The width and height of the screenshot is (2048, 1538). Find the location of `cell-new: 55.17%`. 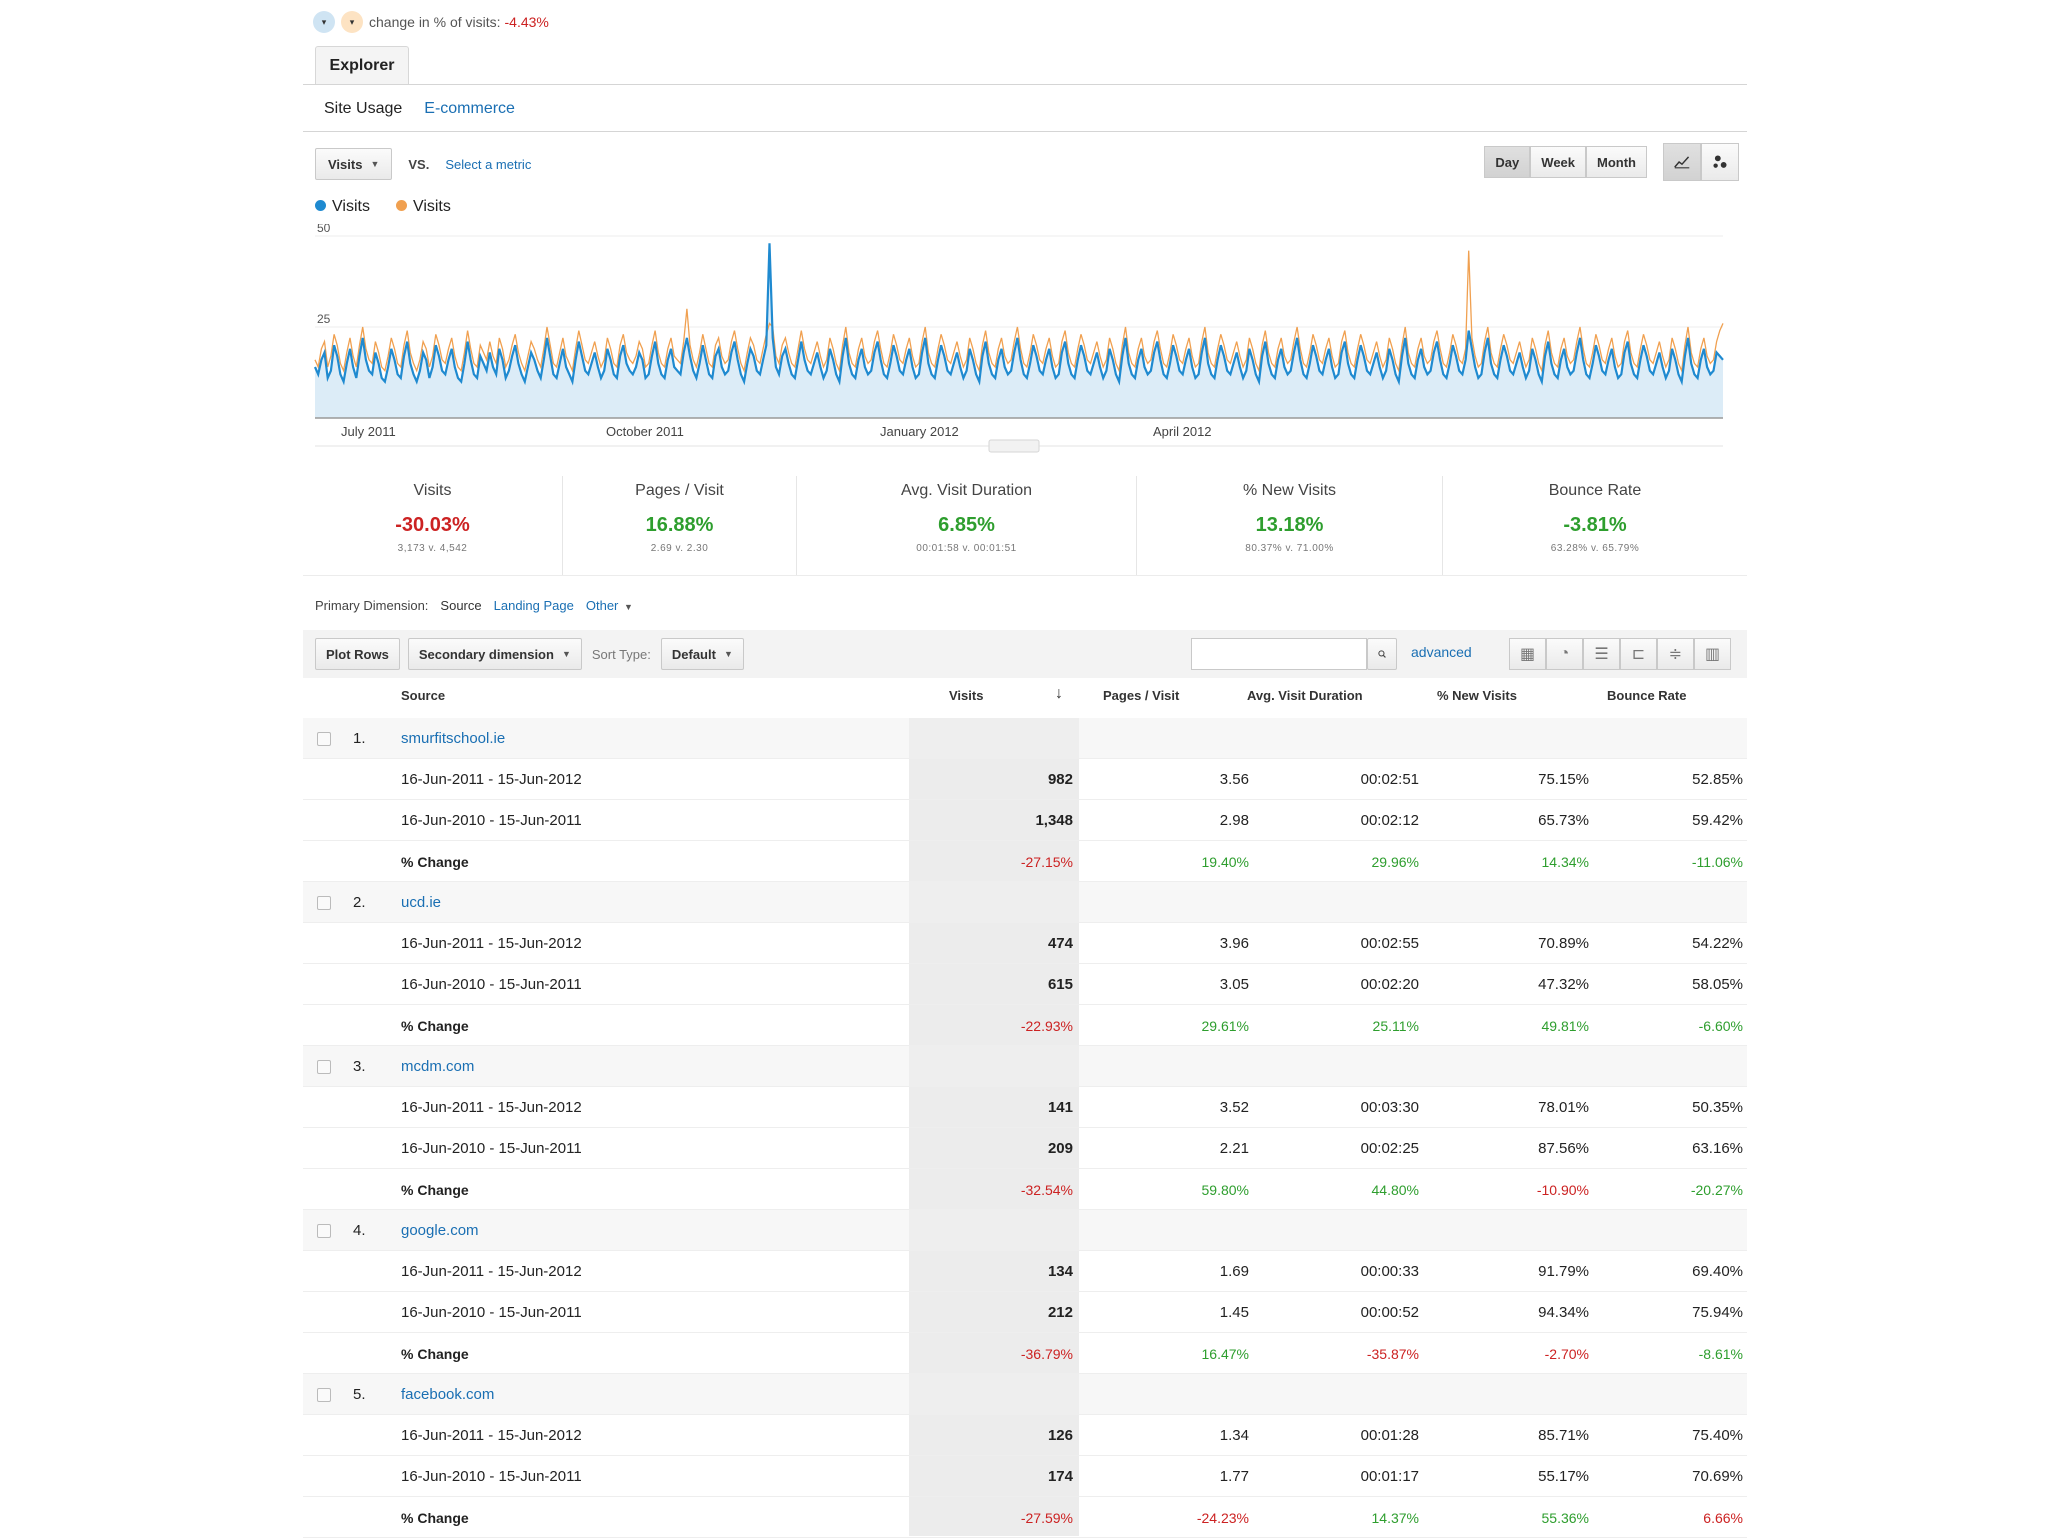

cell-new: 55.17% is located at coordinates (1563, 1476).